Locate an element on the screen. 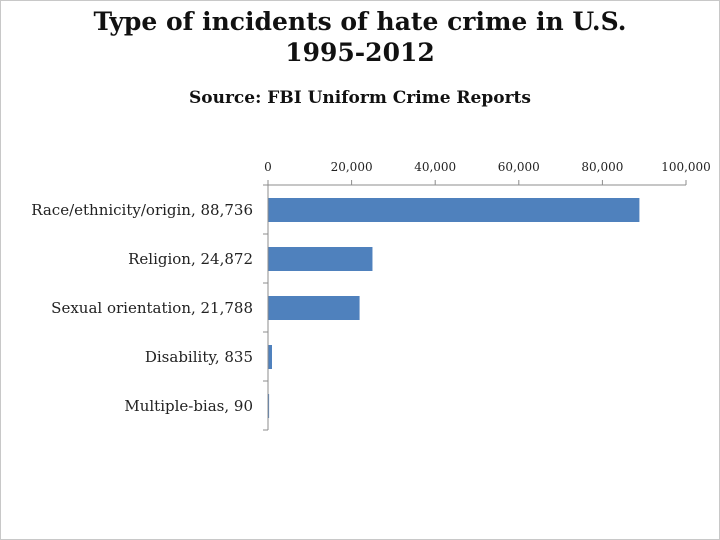 This screenshot has width=720, height=540. x-tick-label: 80,000 is located at coordinates (602, 167).